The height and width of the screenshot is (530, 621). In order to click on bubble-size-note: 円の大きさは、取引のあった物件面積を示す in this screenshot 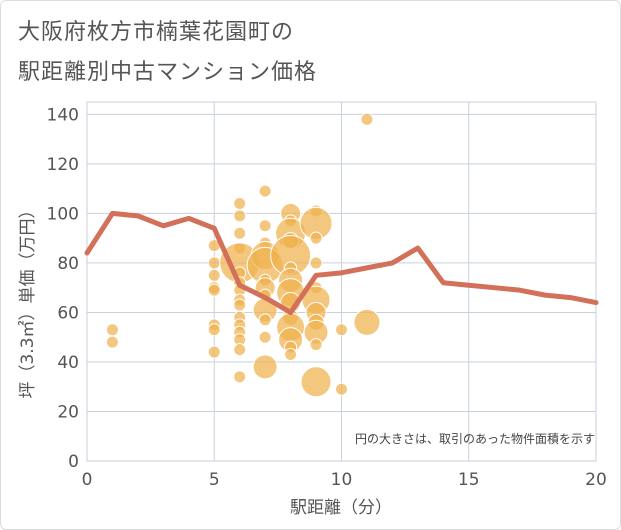, I will do `click(475, 438)`.